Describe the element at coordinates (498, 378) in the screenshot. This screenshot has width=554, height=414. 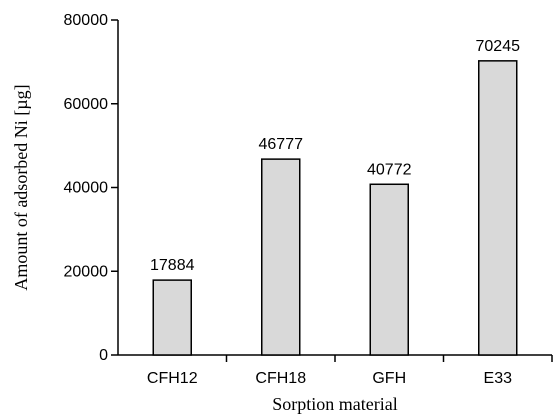
I see `x-tick-label: E33` at that location.